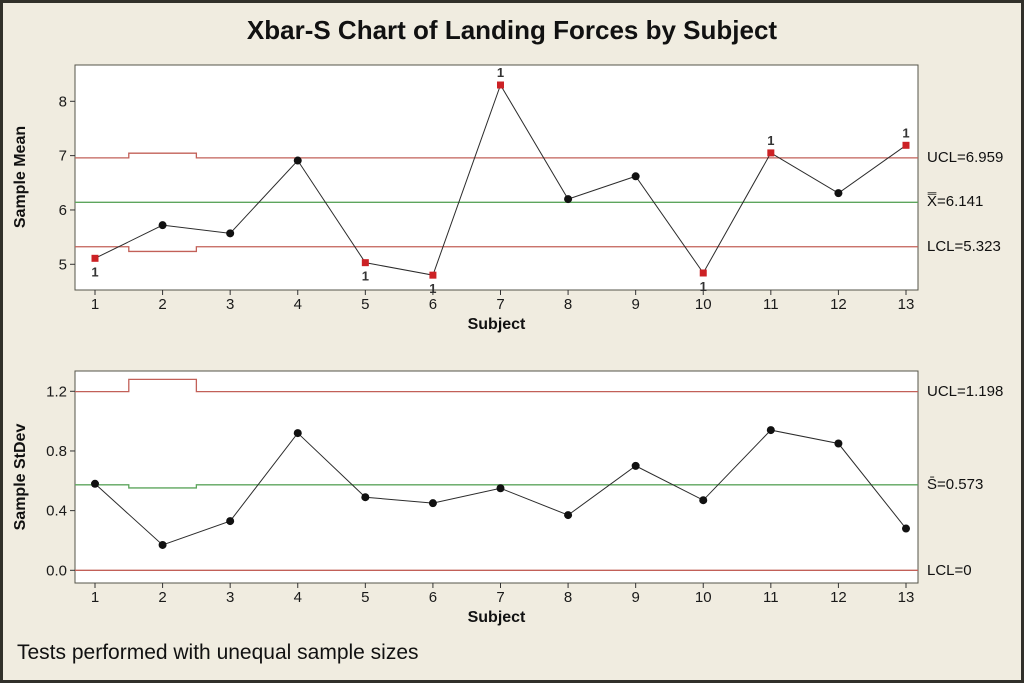  What do you see at coordinates (497, 324) in the screenshot?
I see `xbar-x-axis-title: Subject` at bounding box center [497, 324].